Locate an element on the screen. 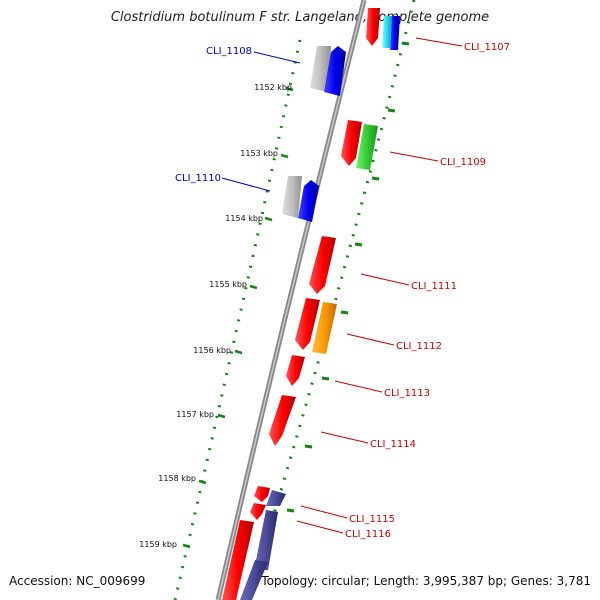 Image resolution: width=600 pixels, height=600 pixels. accession-text: Accession: NC_009699 is located at coordinates (77, 581).